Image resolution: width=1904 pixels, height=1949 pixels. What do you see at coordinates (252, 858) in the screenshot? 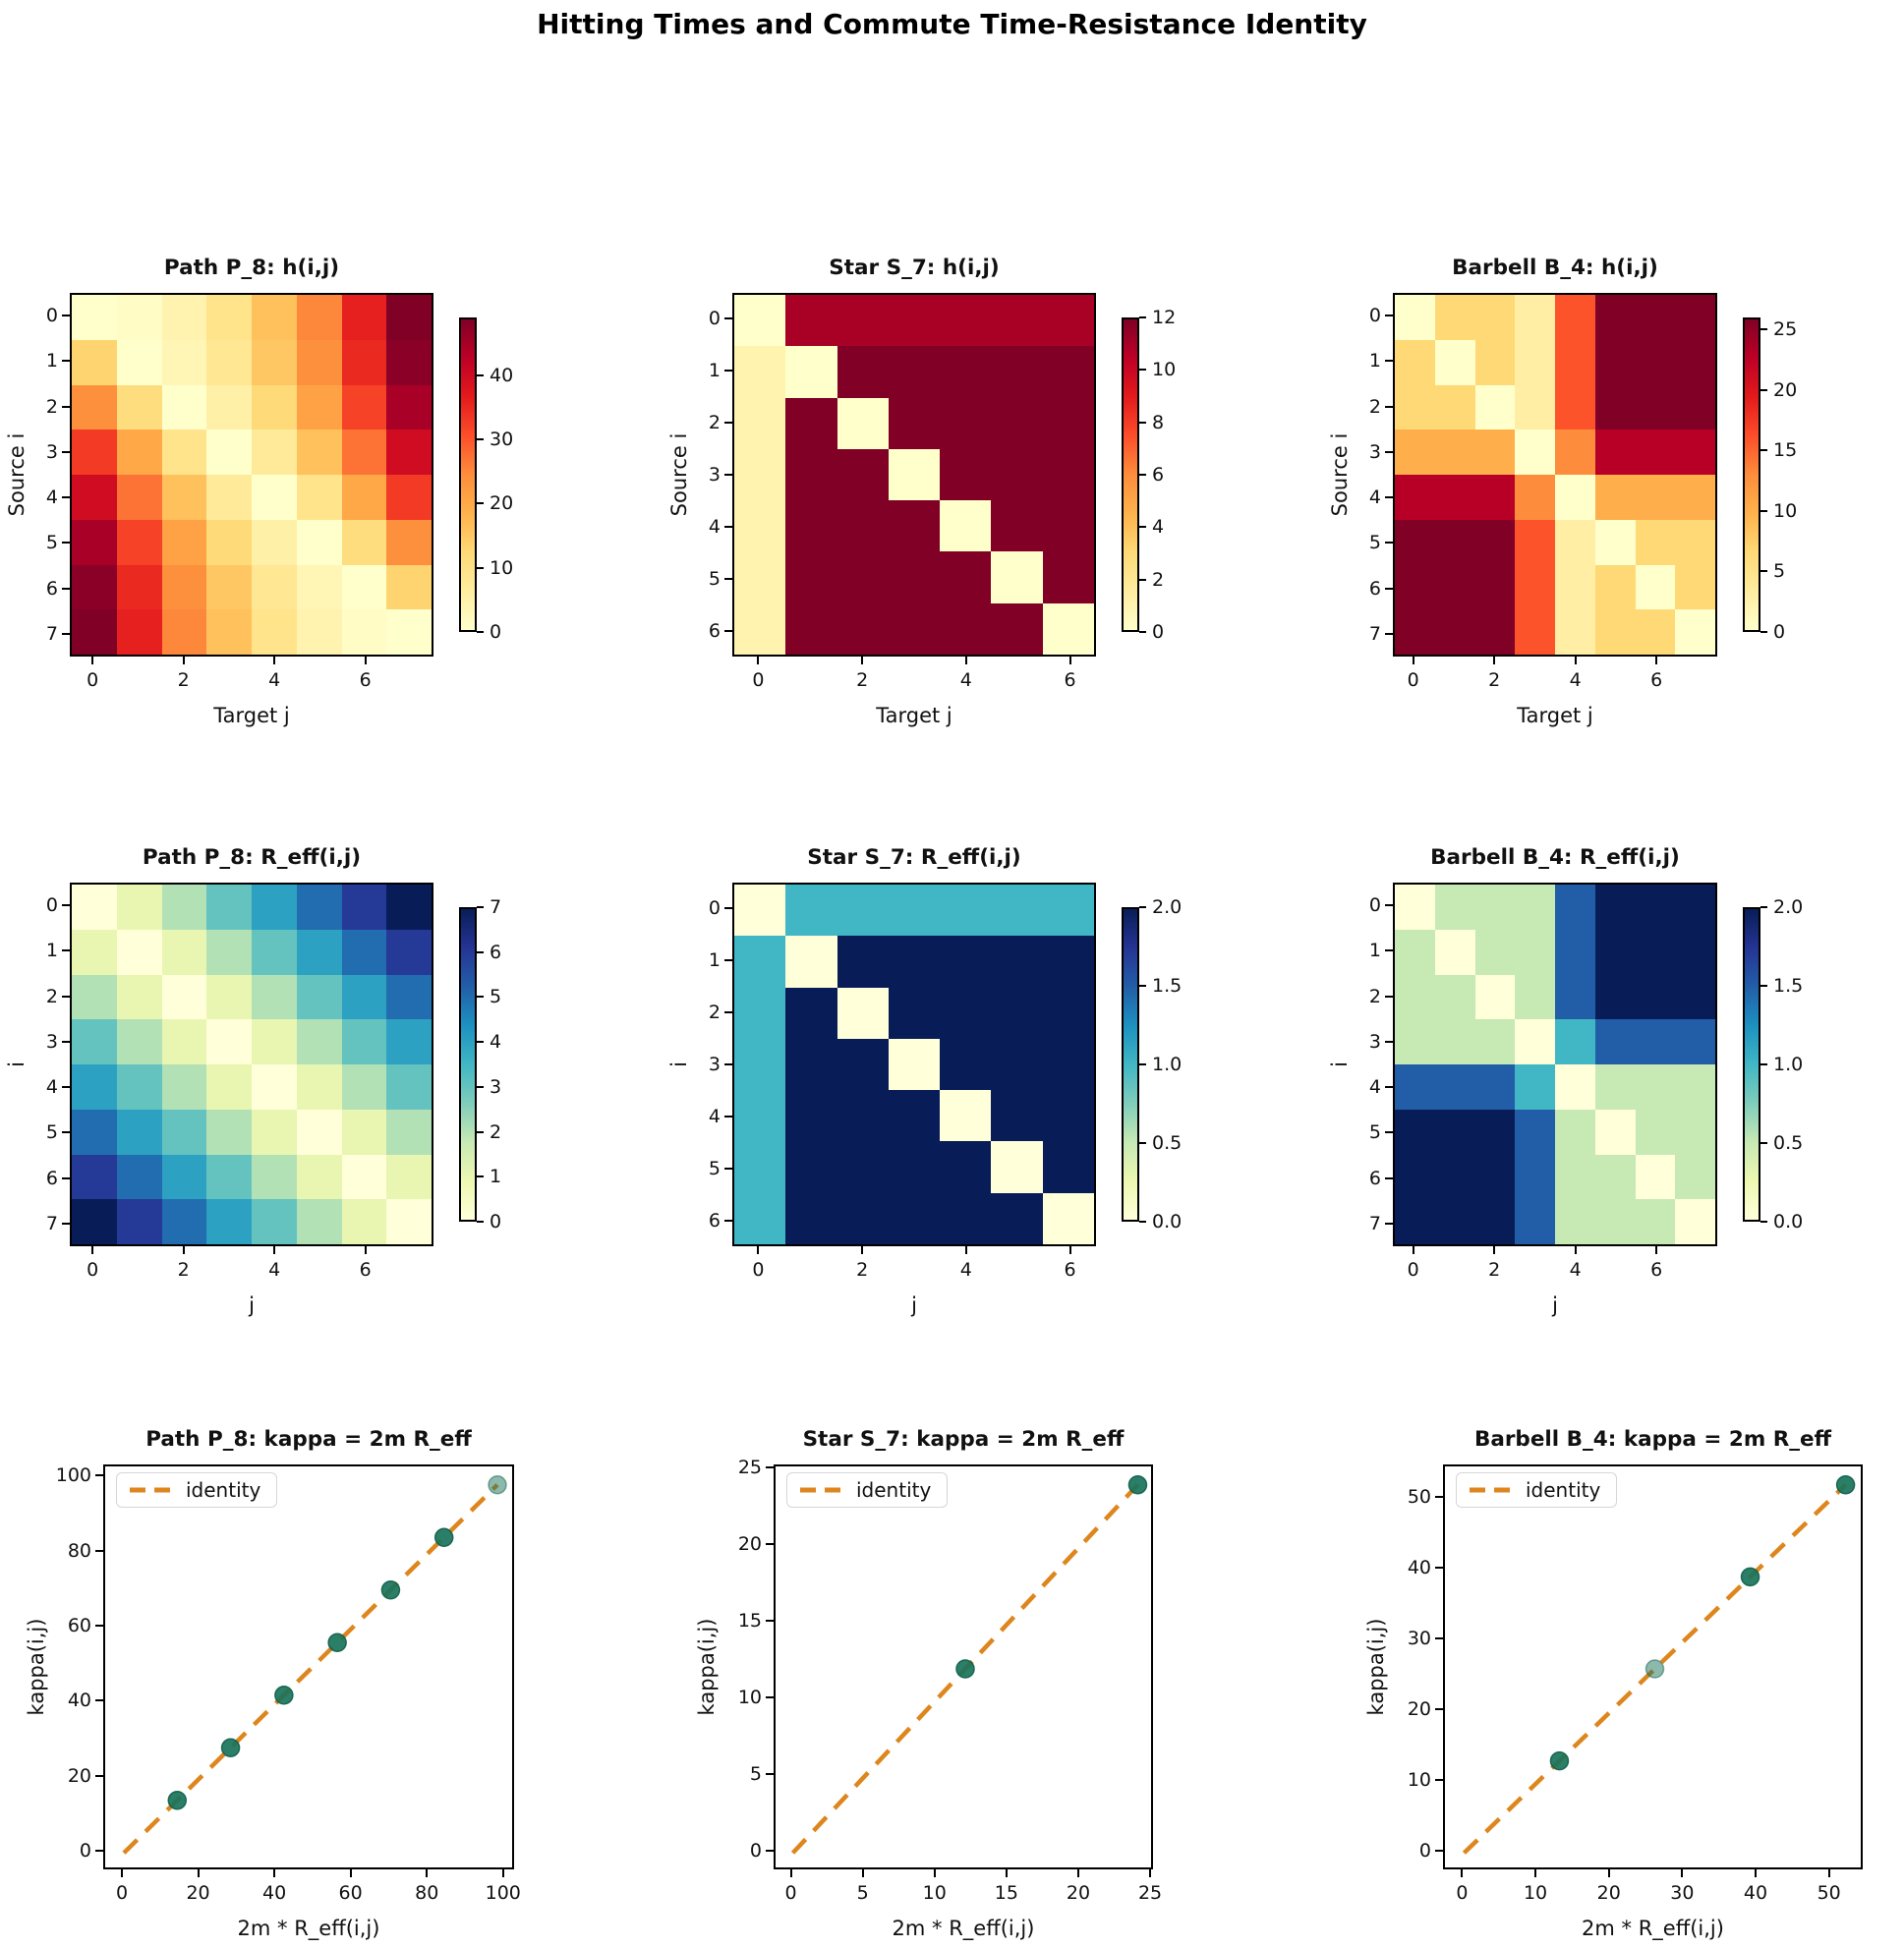
I see `subplot-title: Path P_8: R_eff(i,j)` at bounding box center [252, 858].